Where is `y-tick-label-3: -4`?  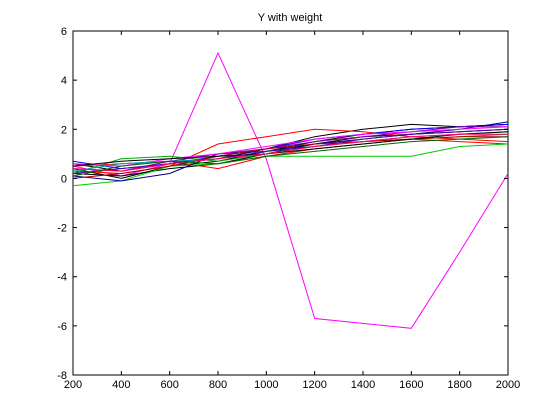 y-tick-label-3: -4 is located at coordinates (62, 278).